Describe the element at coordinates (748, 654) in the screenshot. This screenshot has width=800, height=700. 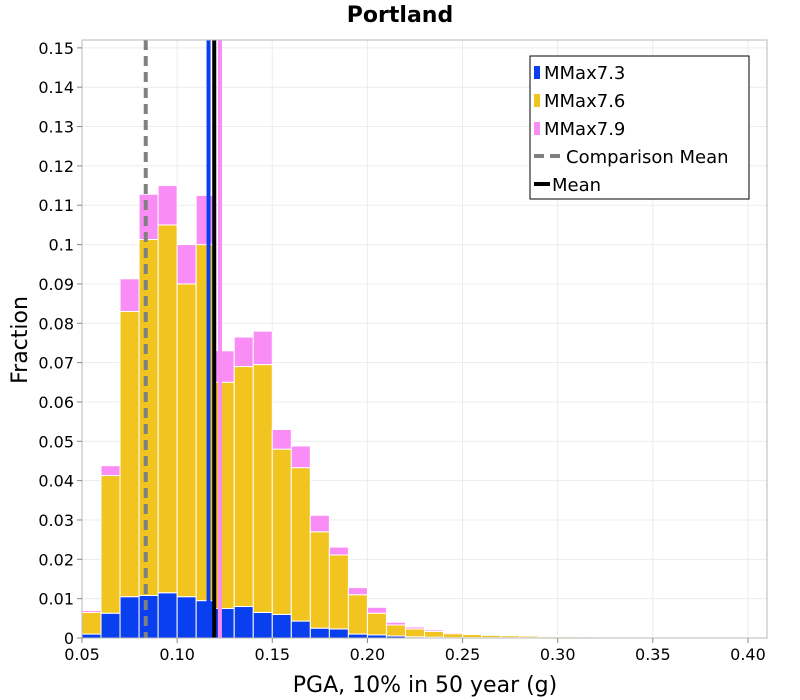
I see `x-tick-label: 0.40` at that location.